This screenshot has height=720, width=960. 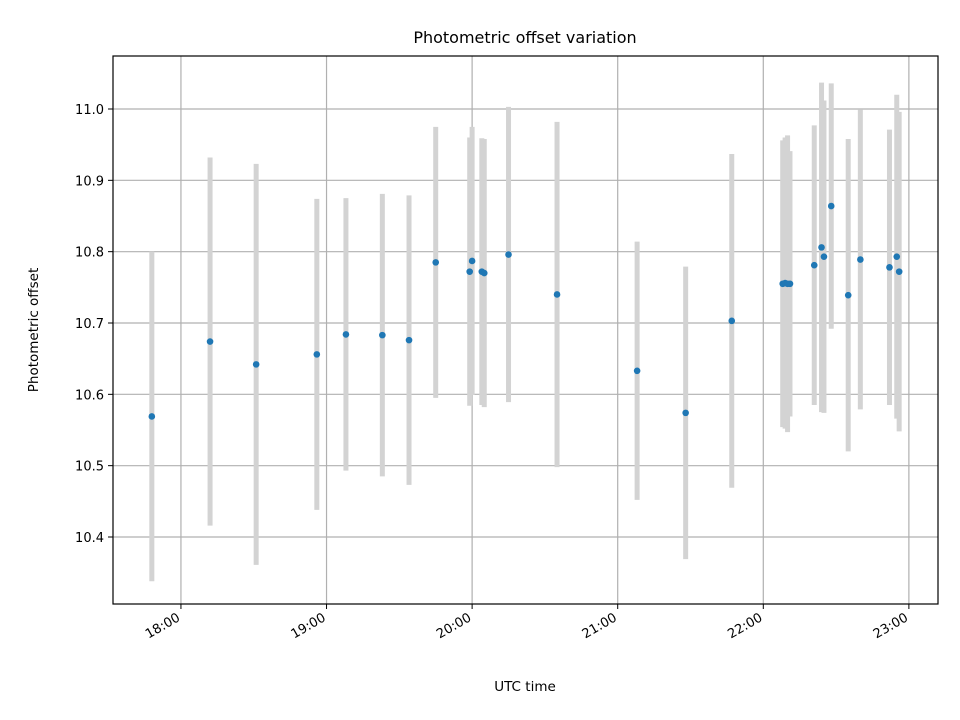 I want to click on y-axis-ticks: 10.4 10.5 10.6 10.7 10.8 10.9 11.0, so click(x=94, y=324).